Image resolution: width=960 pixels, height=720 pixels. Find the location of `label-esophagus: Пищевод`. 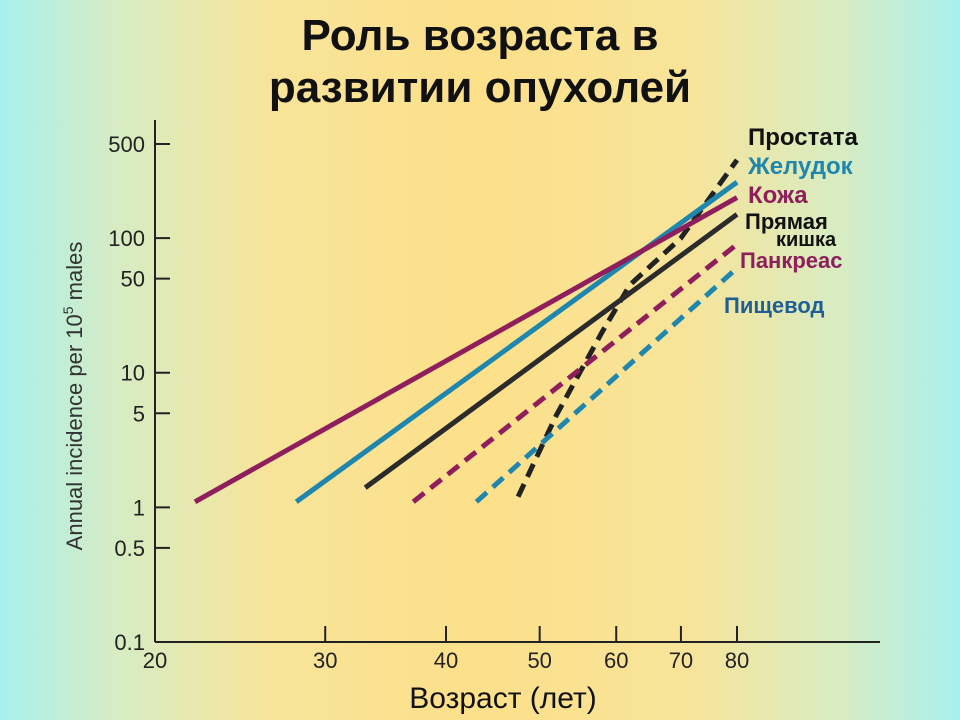

label-esophagus: Пищевод is located at coordinates (774, 305).